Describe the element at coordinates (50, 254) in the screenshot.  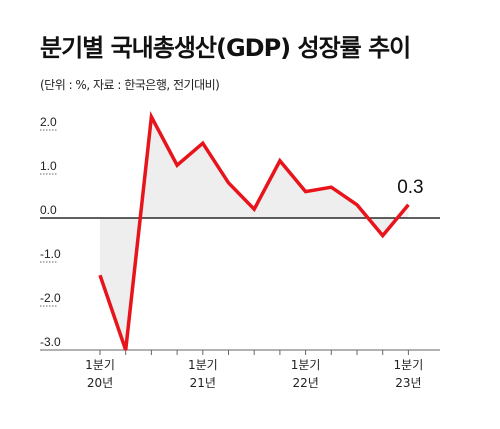
I see `y-tick-label: -1.0` at that location.